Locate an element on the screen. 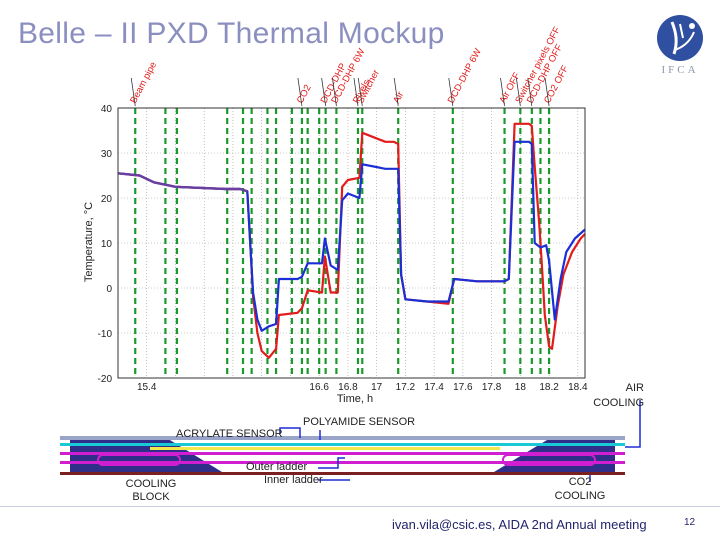 Image resolution: width=720 pixels, height=540 pixels. y-tick-label: 10 is located at coordinates (107, 244).